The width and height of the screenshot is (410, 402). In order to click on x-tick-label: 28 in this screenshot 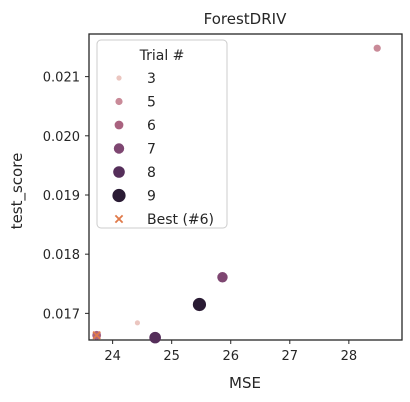, I will do `click(349, 356)`.